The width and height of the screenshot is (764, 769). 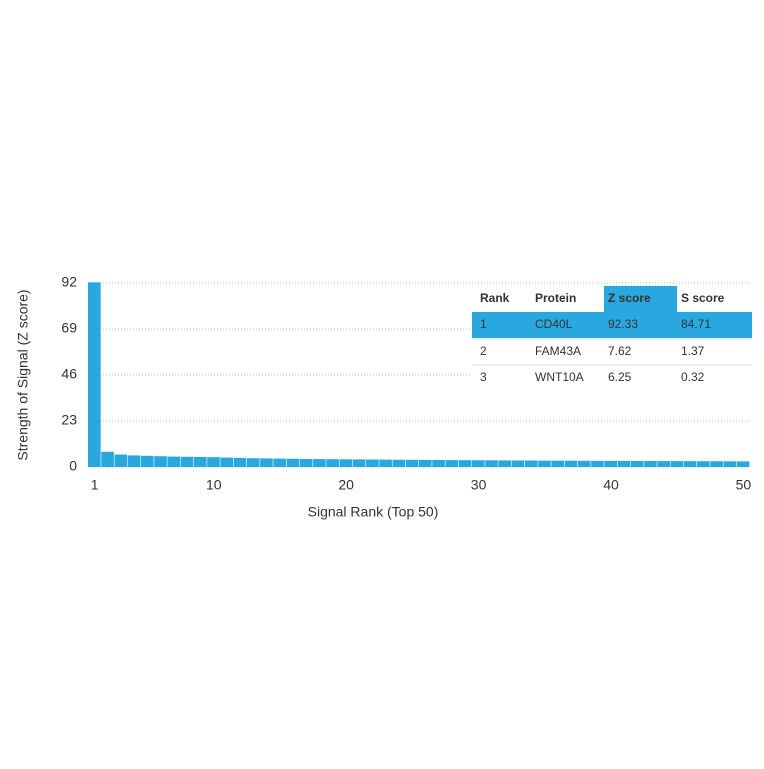 What do you see at coordinates (495, 298) in the screenshot?
I see `table-header: Rank` at bounding box center [495, 298].